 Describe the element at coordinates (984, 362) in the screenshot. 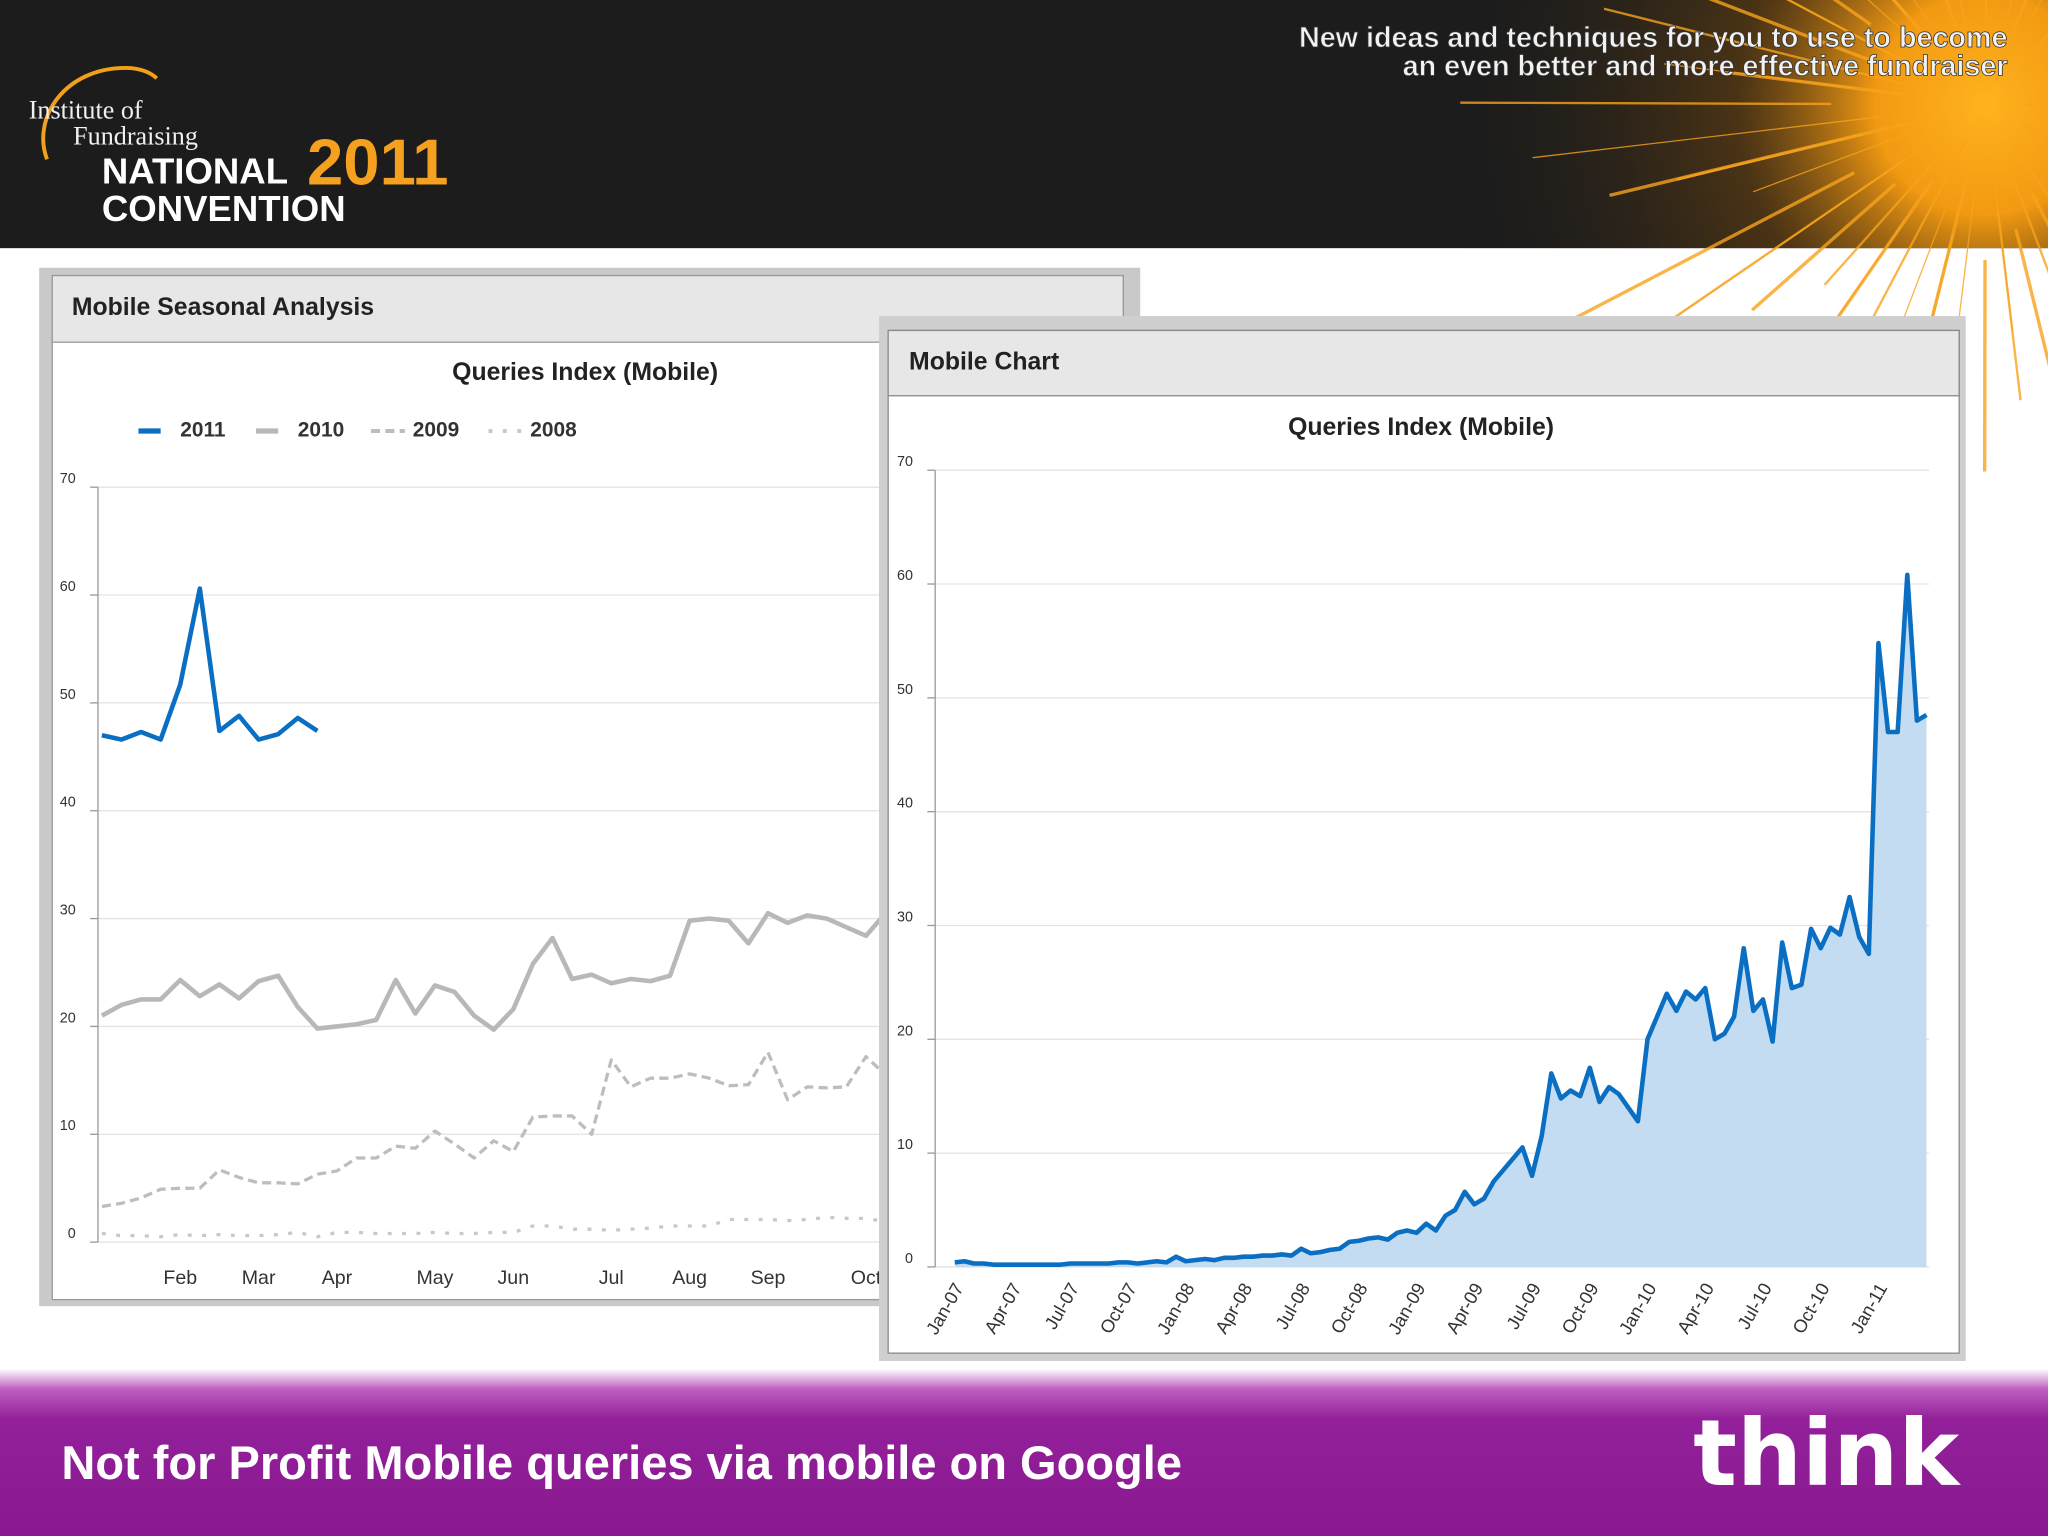

I see `panel-title: Mobile Chart` at that location.